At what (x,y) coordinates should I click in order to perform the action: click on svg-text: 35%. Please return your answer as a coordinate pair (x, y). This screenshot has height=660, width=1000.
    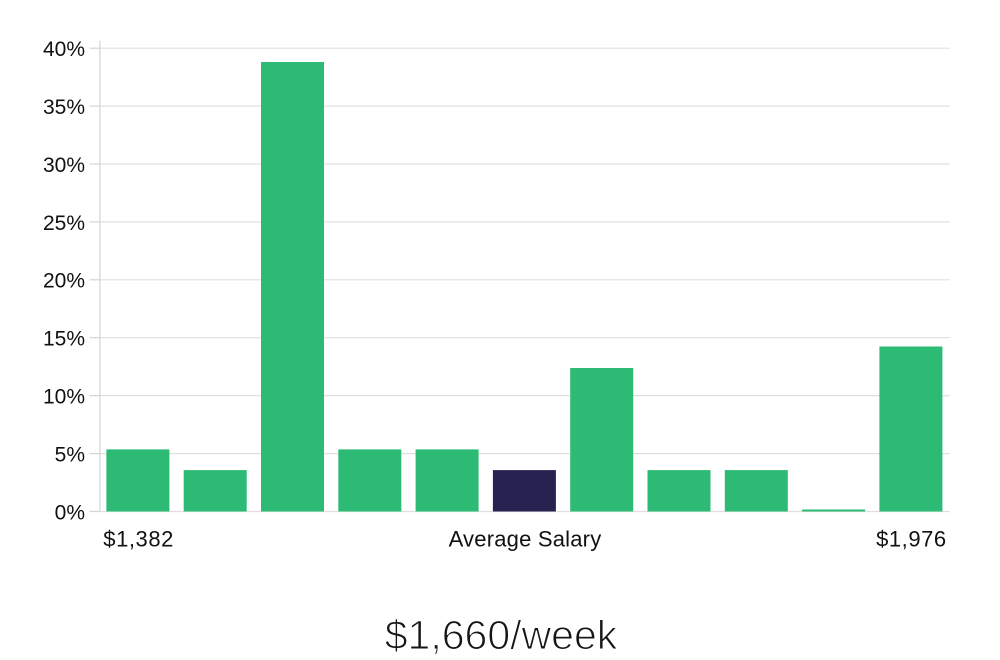
    Looking at the image, I should click on (64, 107).